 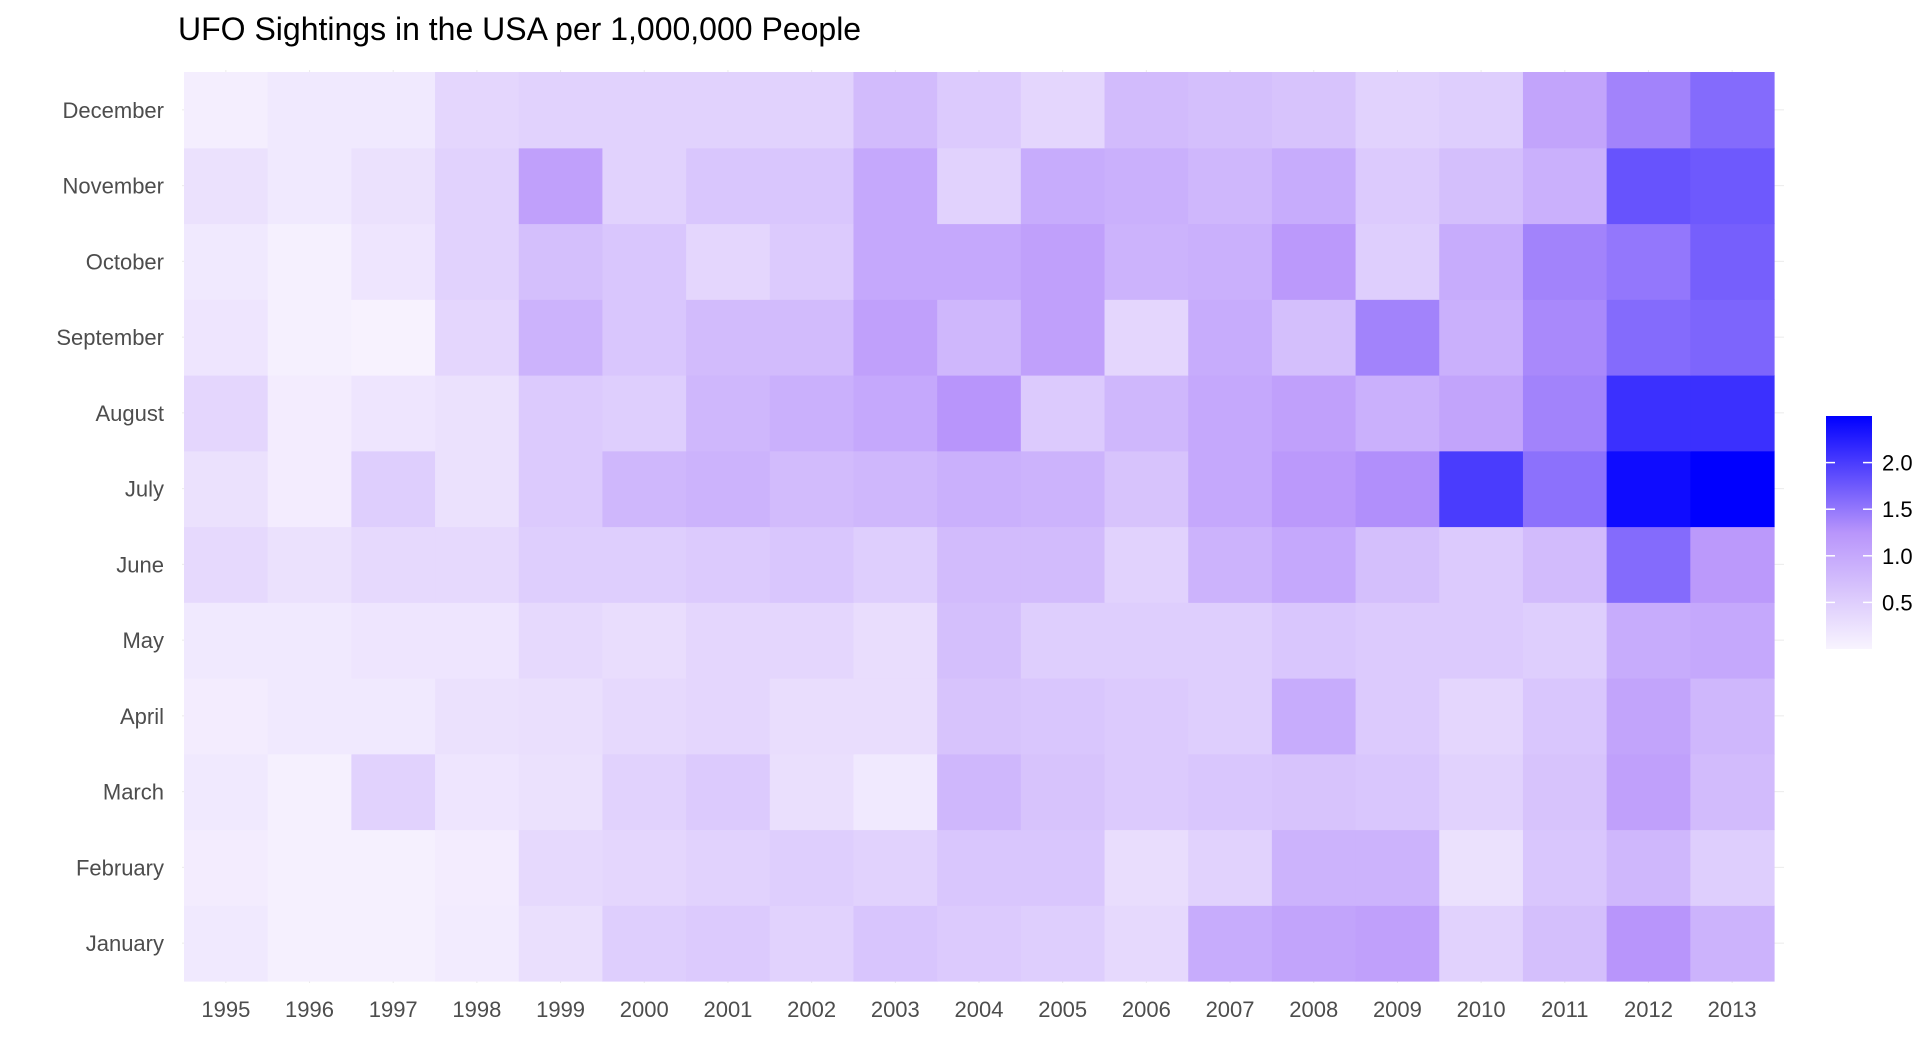 What do you see at coordinates (1314, 413) in the screenshot?
I see `heatmap-cell-august-2008` at bounding box center [1314, 413].